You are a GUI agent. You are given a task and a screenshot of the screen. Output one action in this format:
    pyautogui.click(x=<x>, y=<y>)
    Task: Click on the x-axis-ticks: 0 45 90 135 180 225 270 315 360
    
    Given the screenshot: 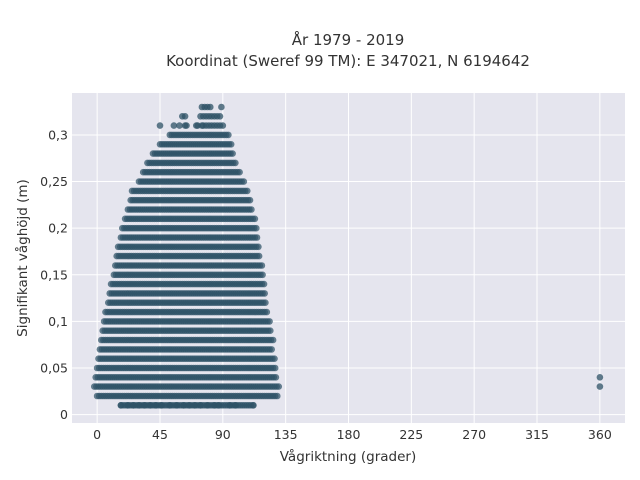 What is the action you would take?
    pyautogui.click(x=352, y=434)
    